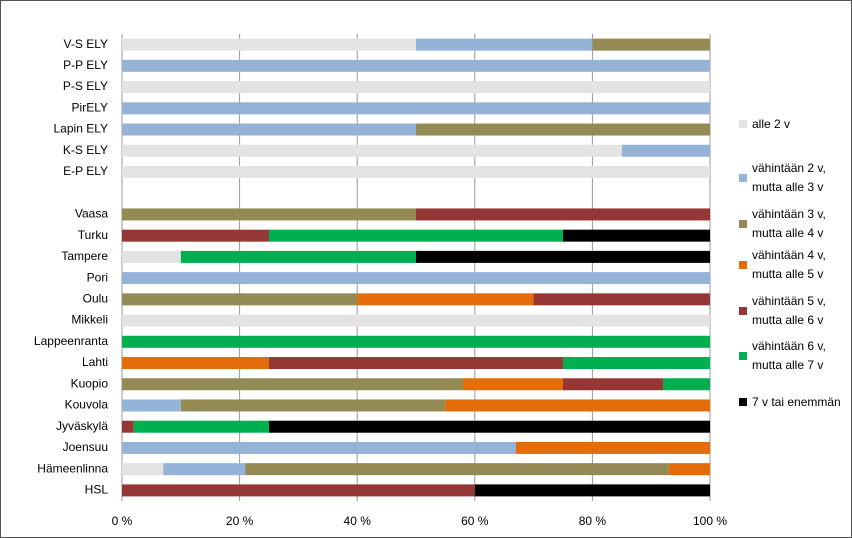 This screenshot has width=852, height=538. Describe the element at coordinates (796, 401) in the screenshot. I see `legend-label: 7 v tai enemmän` at that location.